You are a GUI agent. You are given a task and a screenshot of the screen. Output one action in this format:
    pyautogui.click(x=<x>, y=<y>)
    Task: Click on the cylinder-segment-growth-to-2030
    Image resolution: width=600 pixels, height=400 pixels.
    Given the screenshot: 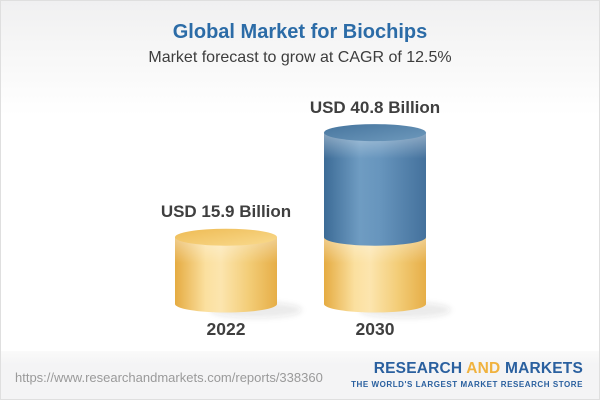 What is the action you would take?
    pyautogui.click(x=375, y=189)
    